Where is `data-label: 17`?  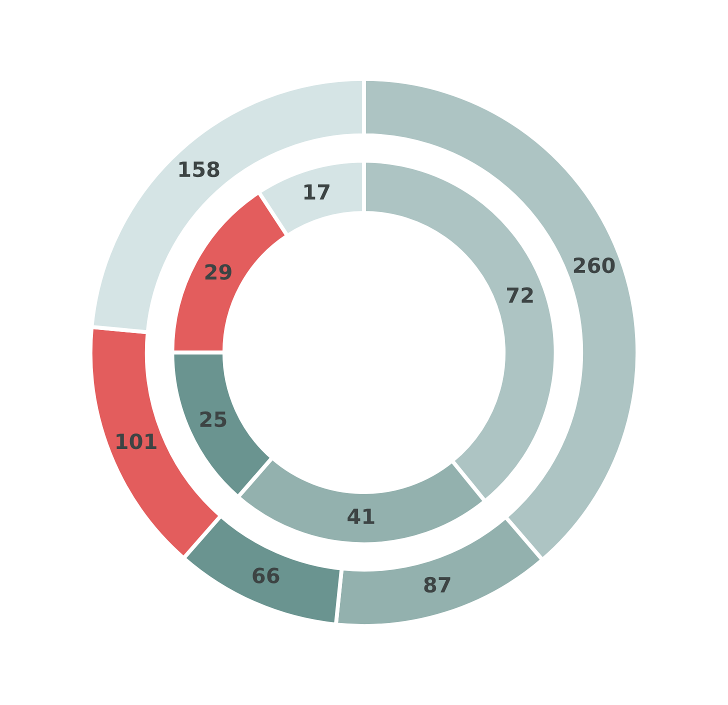
data-label: 17 is located at coordinates (317, 192).